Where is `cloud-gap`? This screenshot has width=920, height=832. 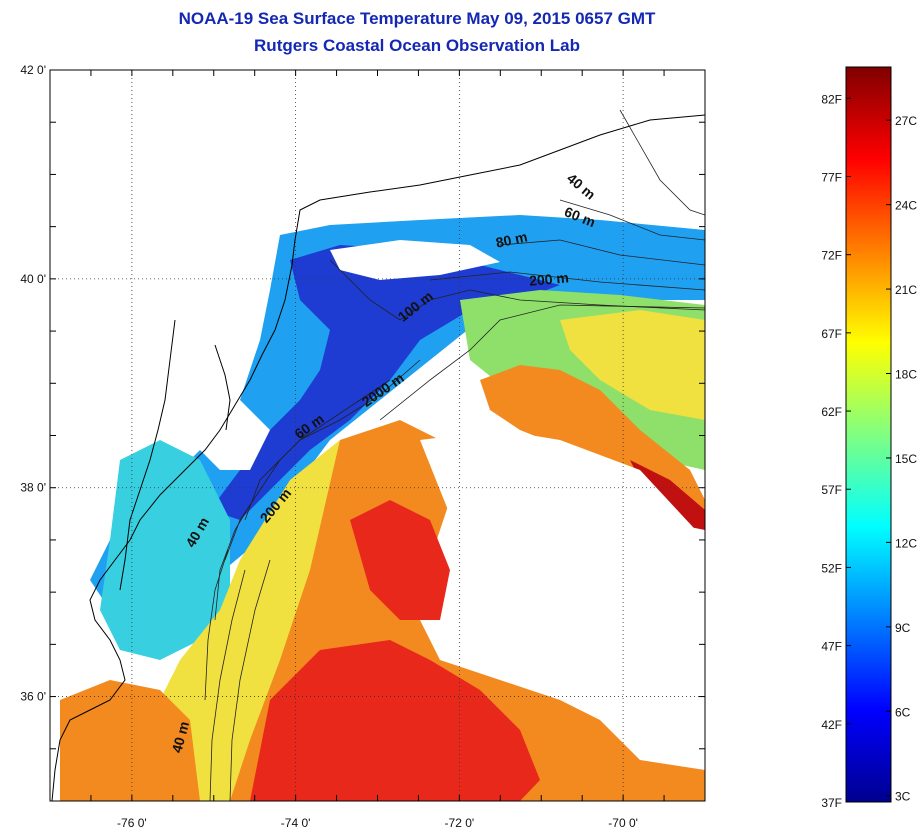 cloud-gap is located at coordinates (562, 565).